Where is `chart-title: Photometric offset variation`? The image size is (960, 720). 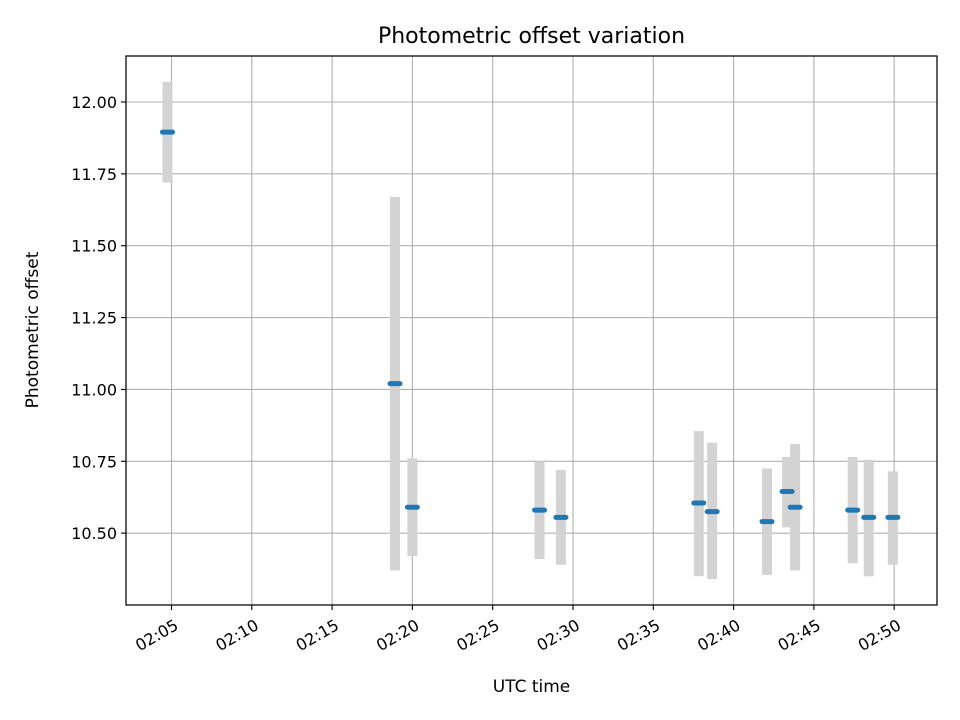 chart-title: Photometric offset variation is located at coordinates (531, 36).